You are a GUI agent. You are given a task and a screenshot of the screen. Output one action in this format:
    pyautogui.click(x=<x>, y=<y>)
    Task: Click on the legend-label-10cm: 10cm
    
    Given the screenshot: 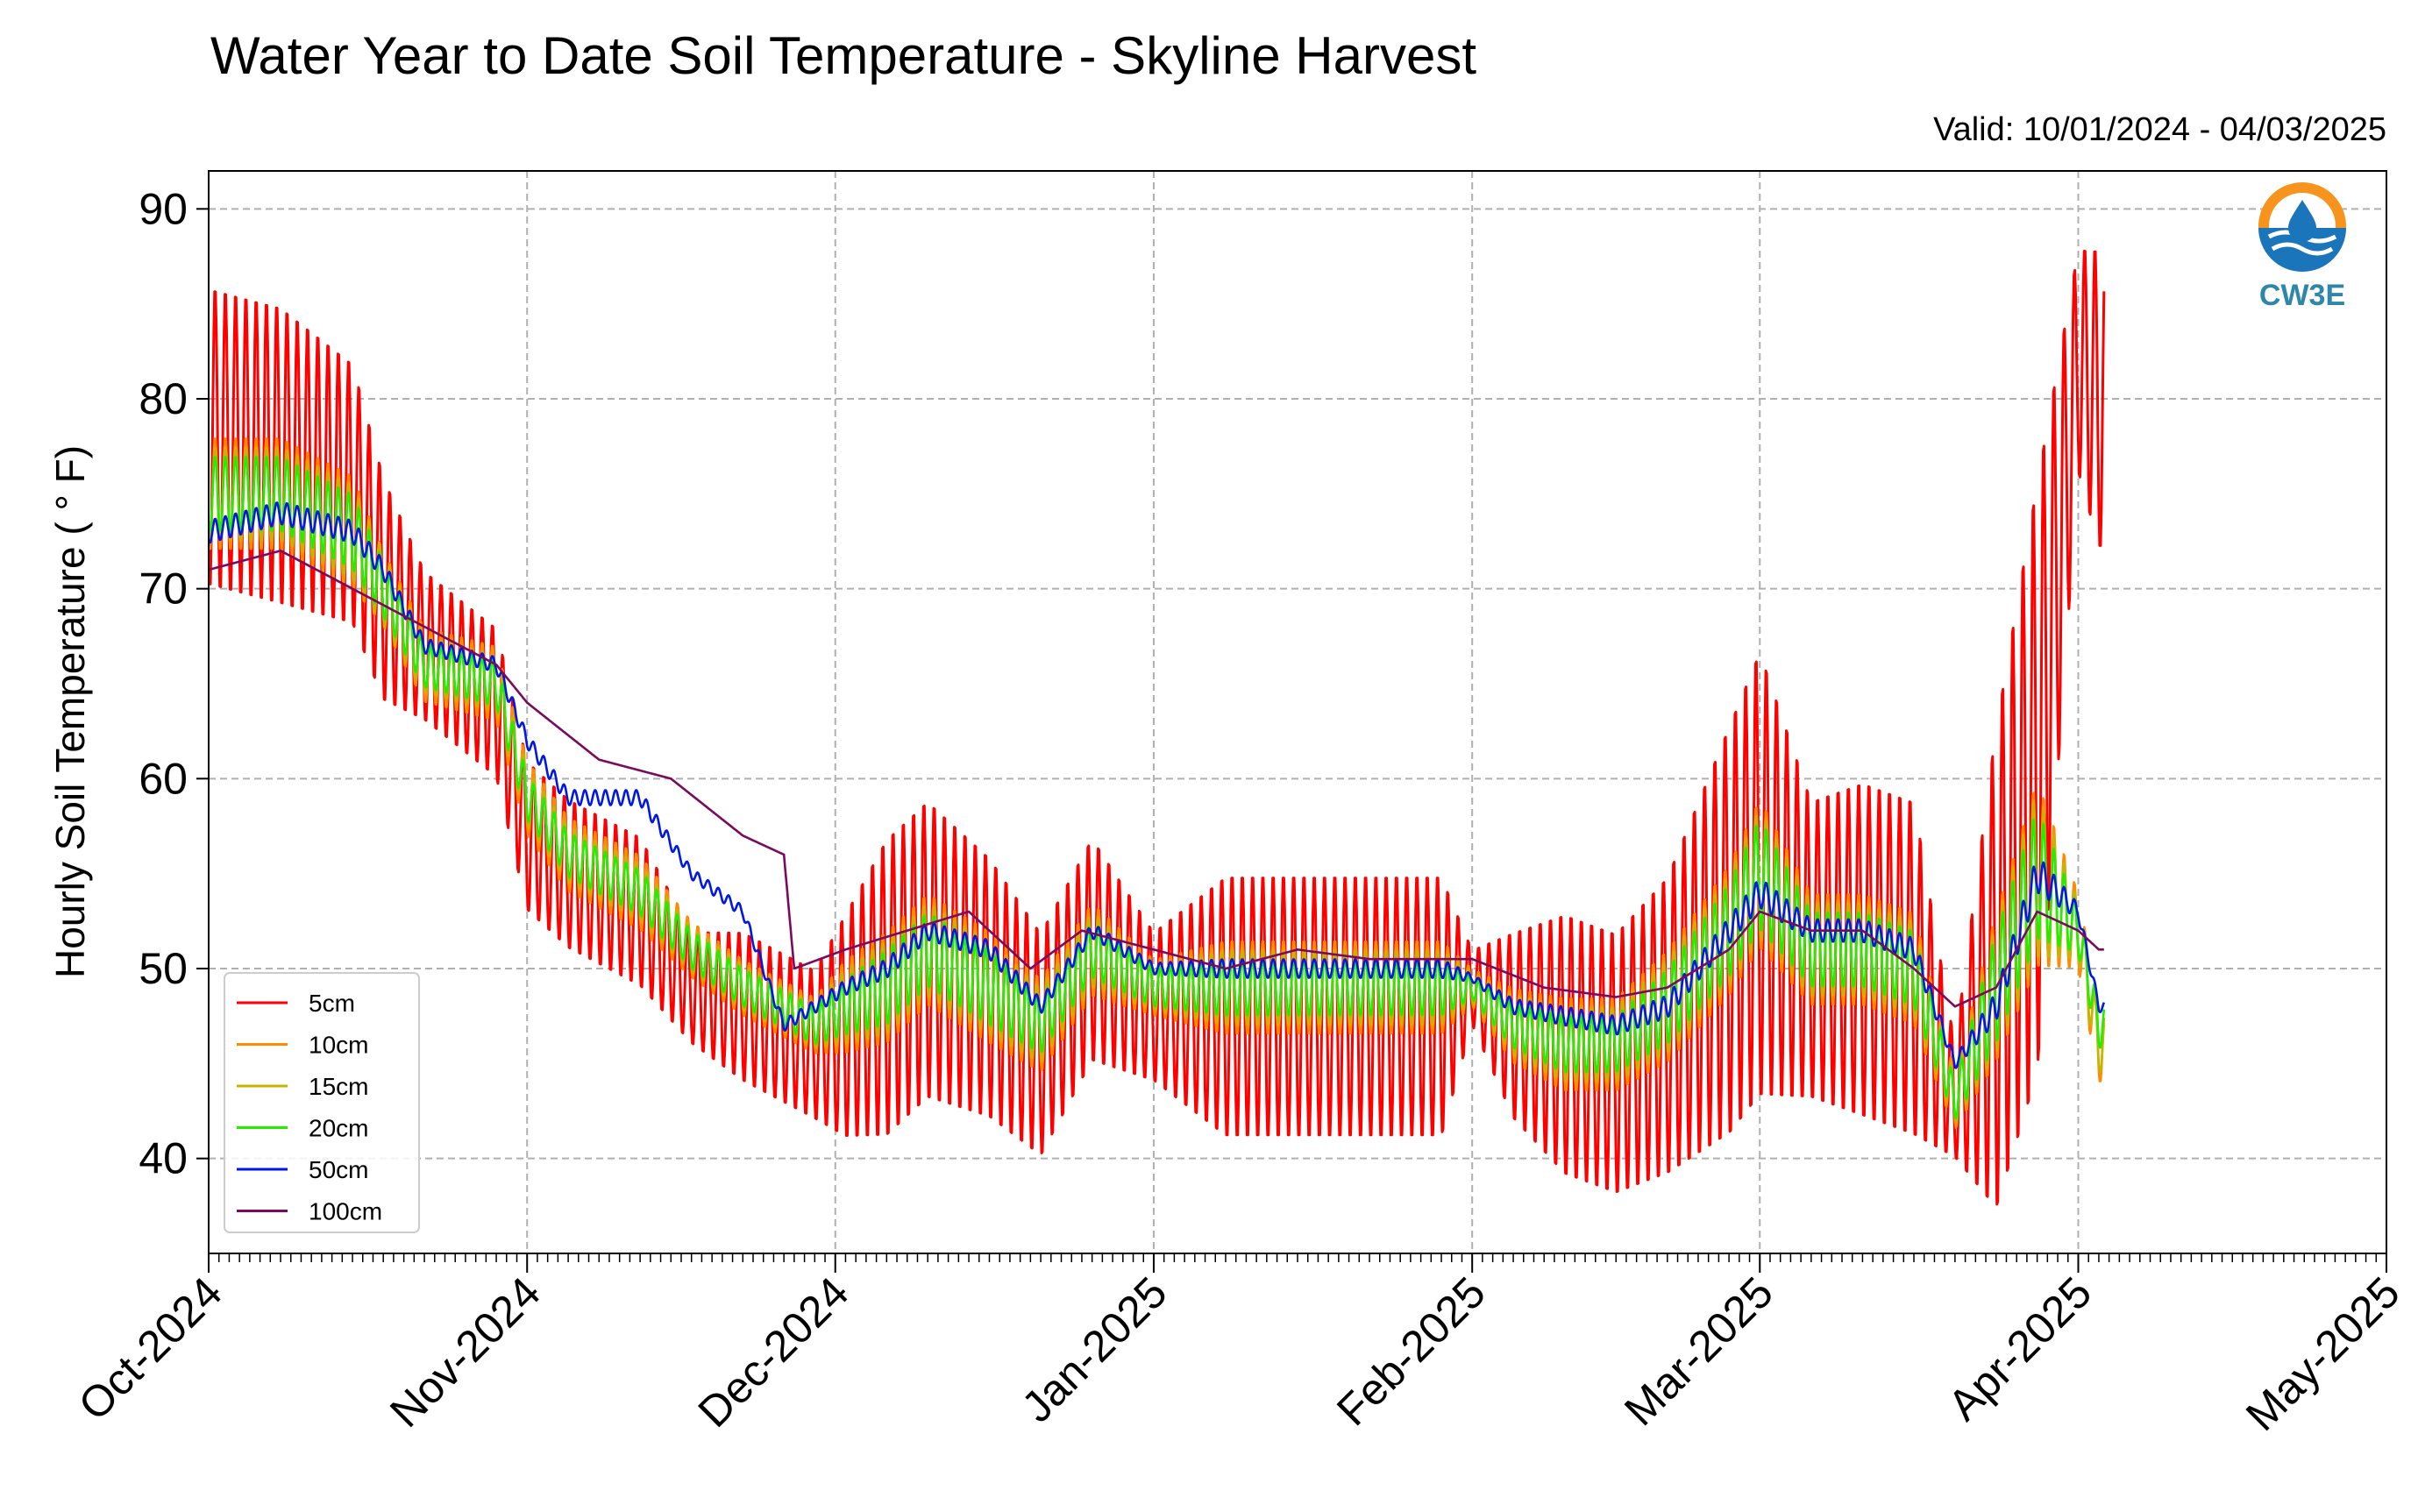 What is the action you would take?
    pyautogui.click(x=338, y=1045)
    